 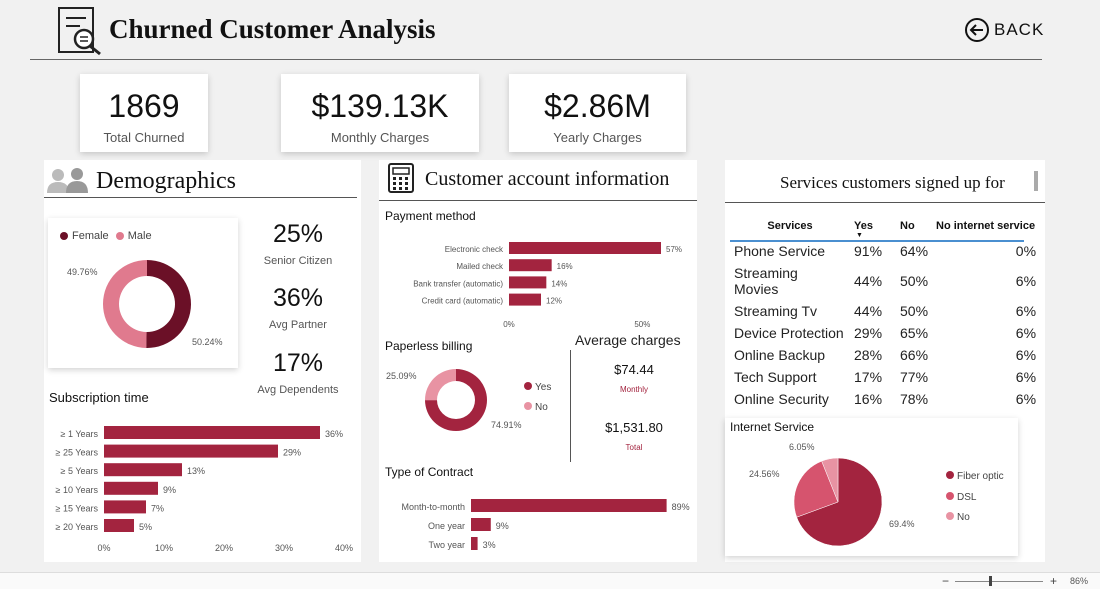 What do you see at coordinates (565, 266) in the screenshot?
I see `data-label: 16%` at bounding box center [565, 266].